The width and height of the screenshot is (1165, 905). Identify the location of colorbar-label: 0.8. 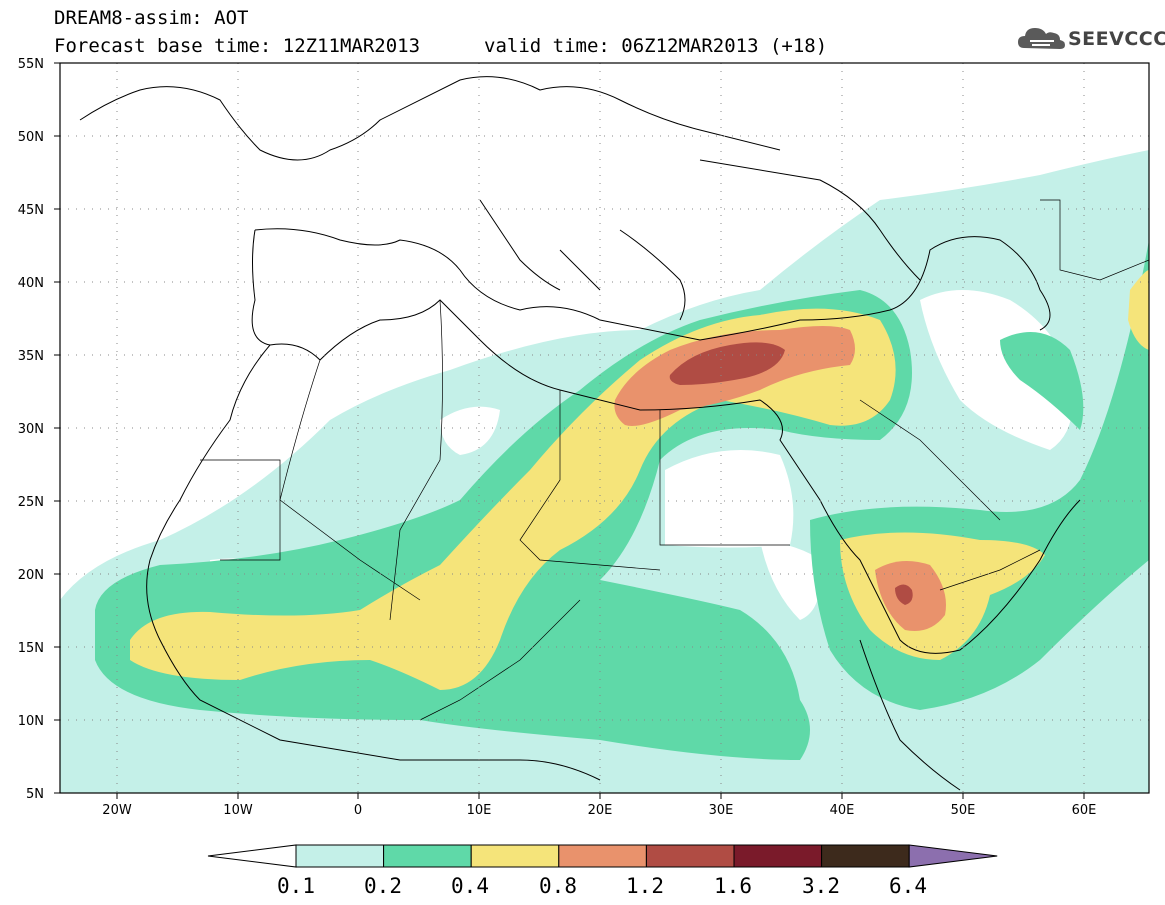
(558, 886).